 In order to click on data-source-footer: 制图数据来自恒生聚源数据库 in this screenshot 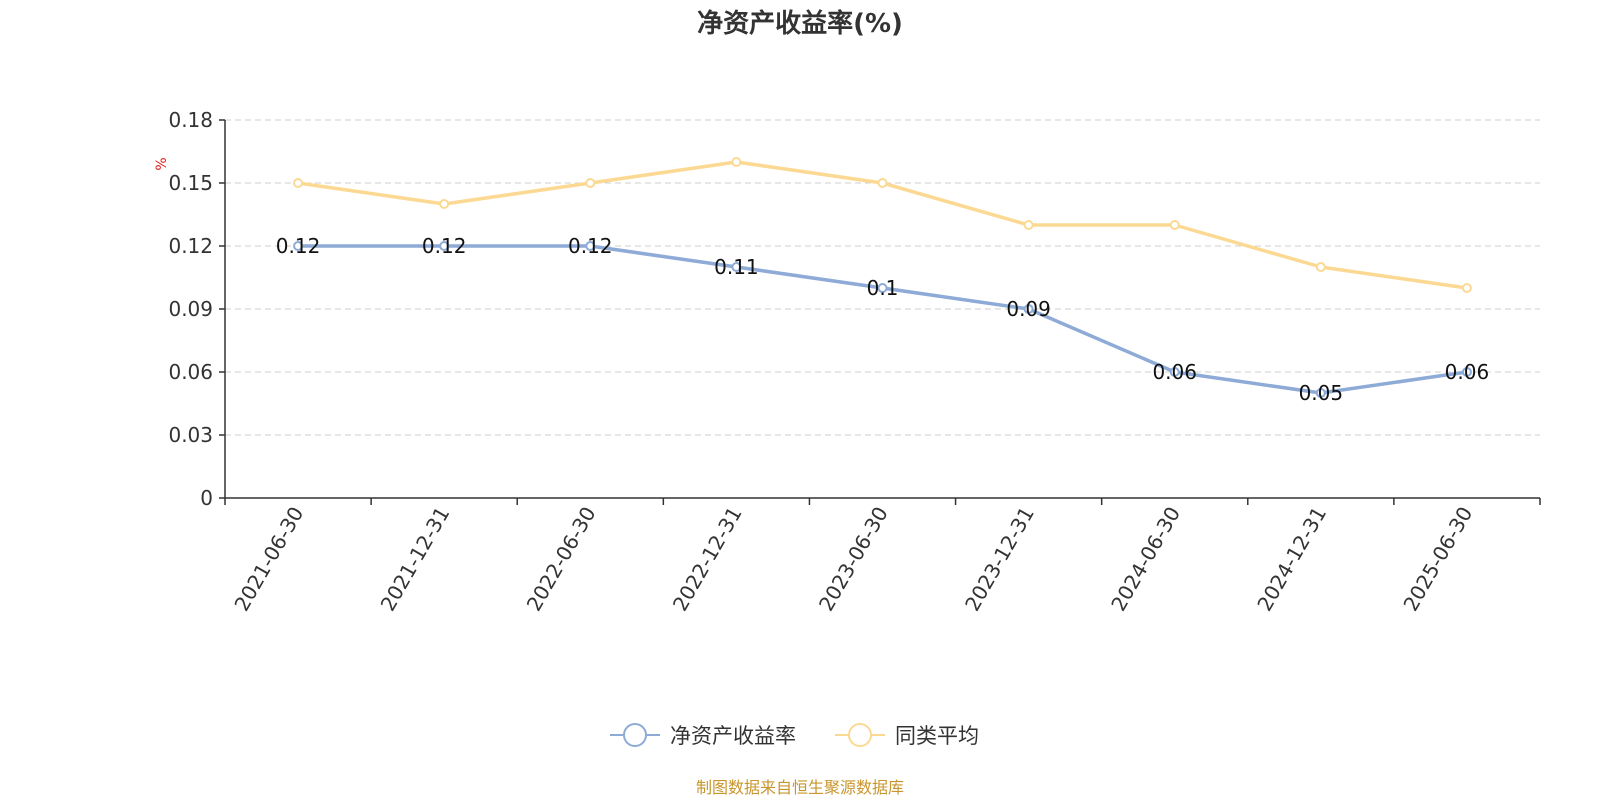, I will do `click(800, 787)`.